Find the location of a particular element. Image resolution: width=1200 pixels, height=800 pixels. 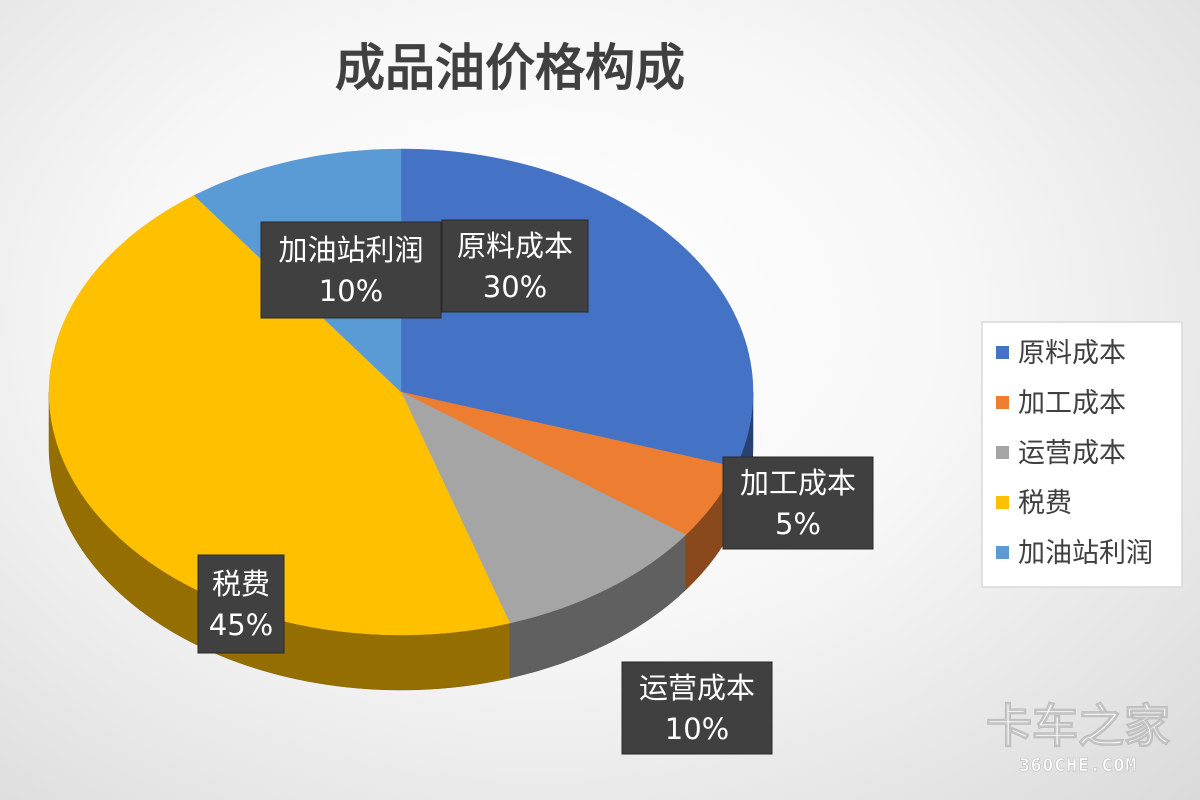

chart-title: 成品油价格构成 is located at coordinates (510, 68).